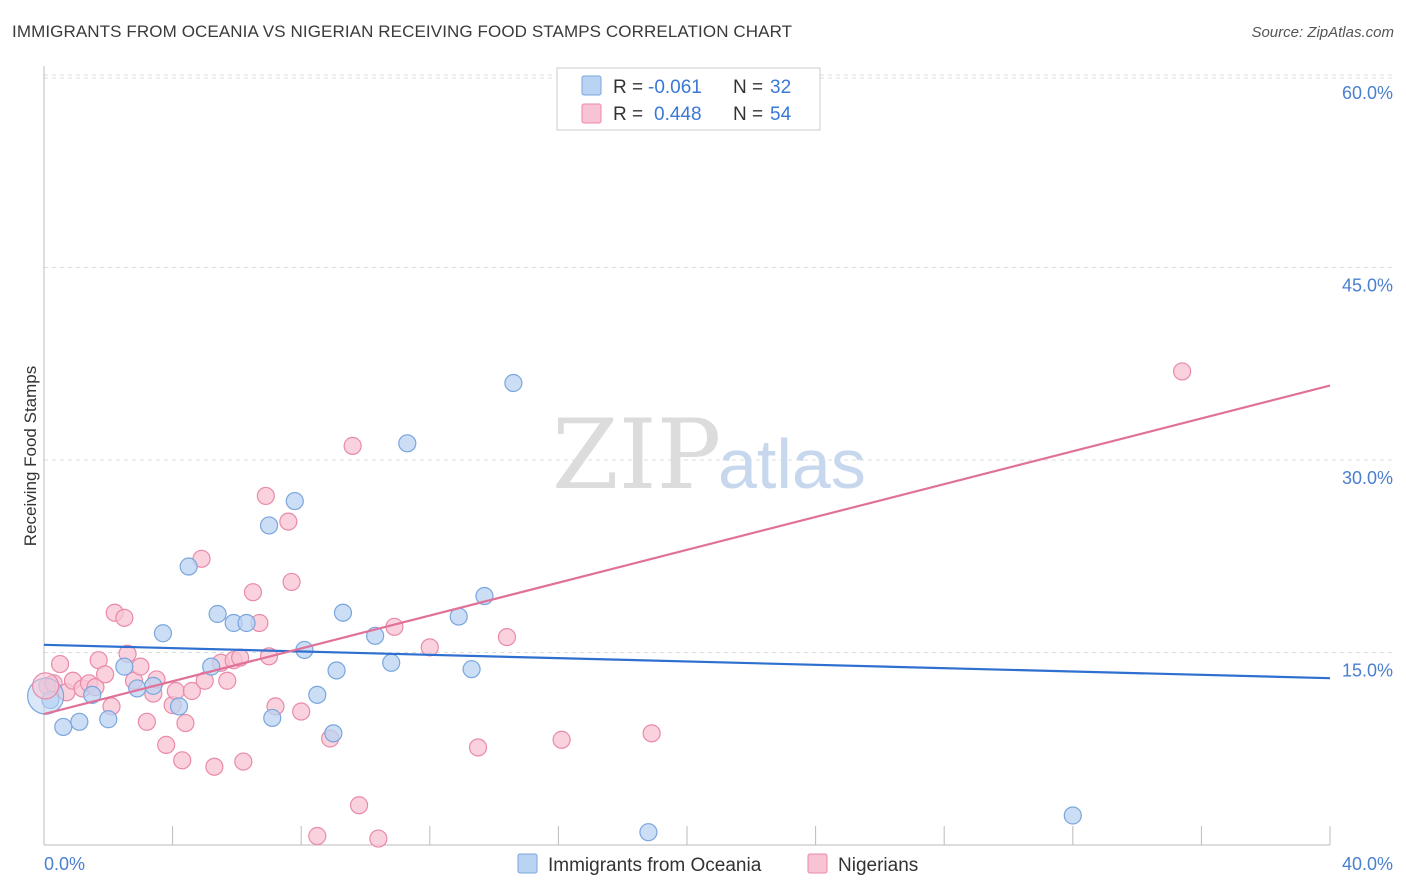 This screenshot has width=1406, height=892. Describe the element at coordinates (1367, 671) in the screenshot. I see `y-tick-label: 15.0%` at that location.